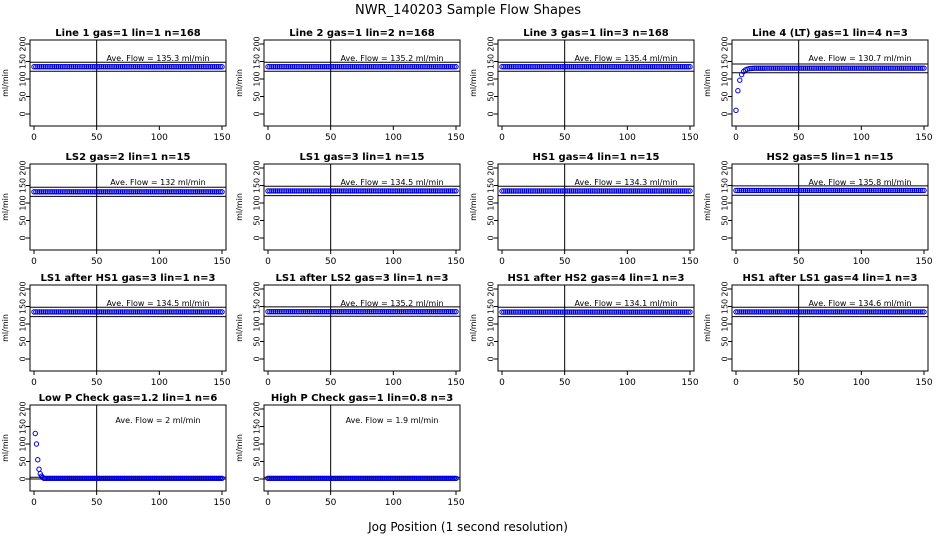  Describe the element at coordinates (157, 303) in the screenshot. I see `average-flow-annotation: Ave. Flow = 134.5 ml/min` at that location.